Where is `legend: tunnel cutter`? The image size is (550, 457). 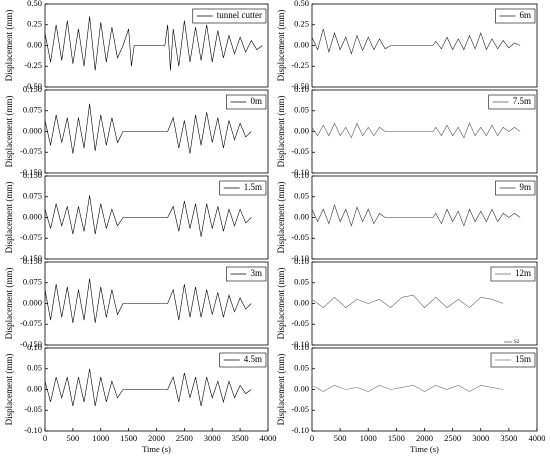 legend: tunnel cutter is located at coordinates (229, 16).